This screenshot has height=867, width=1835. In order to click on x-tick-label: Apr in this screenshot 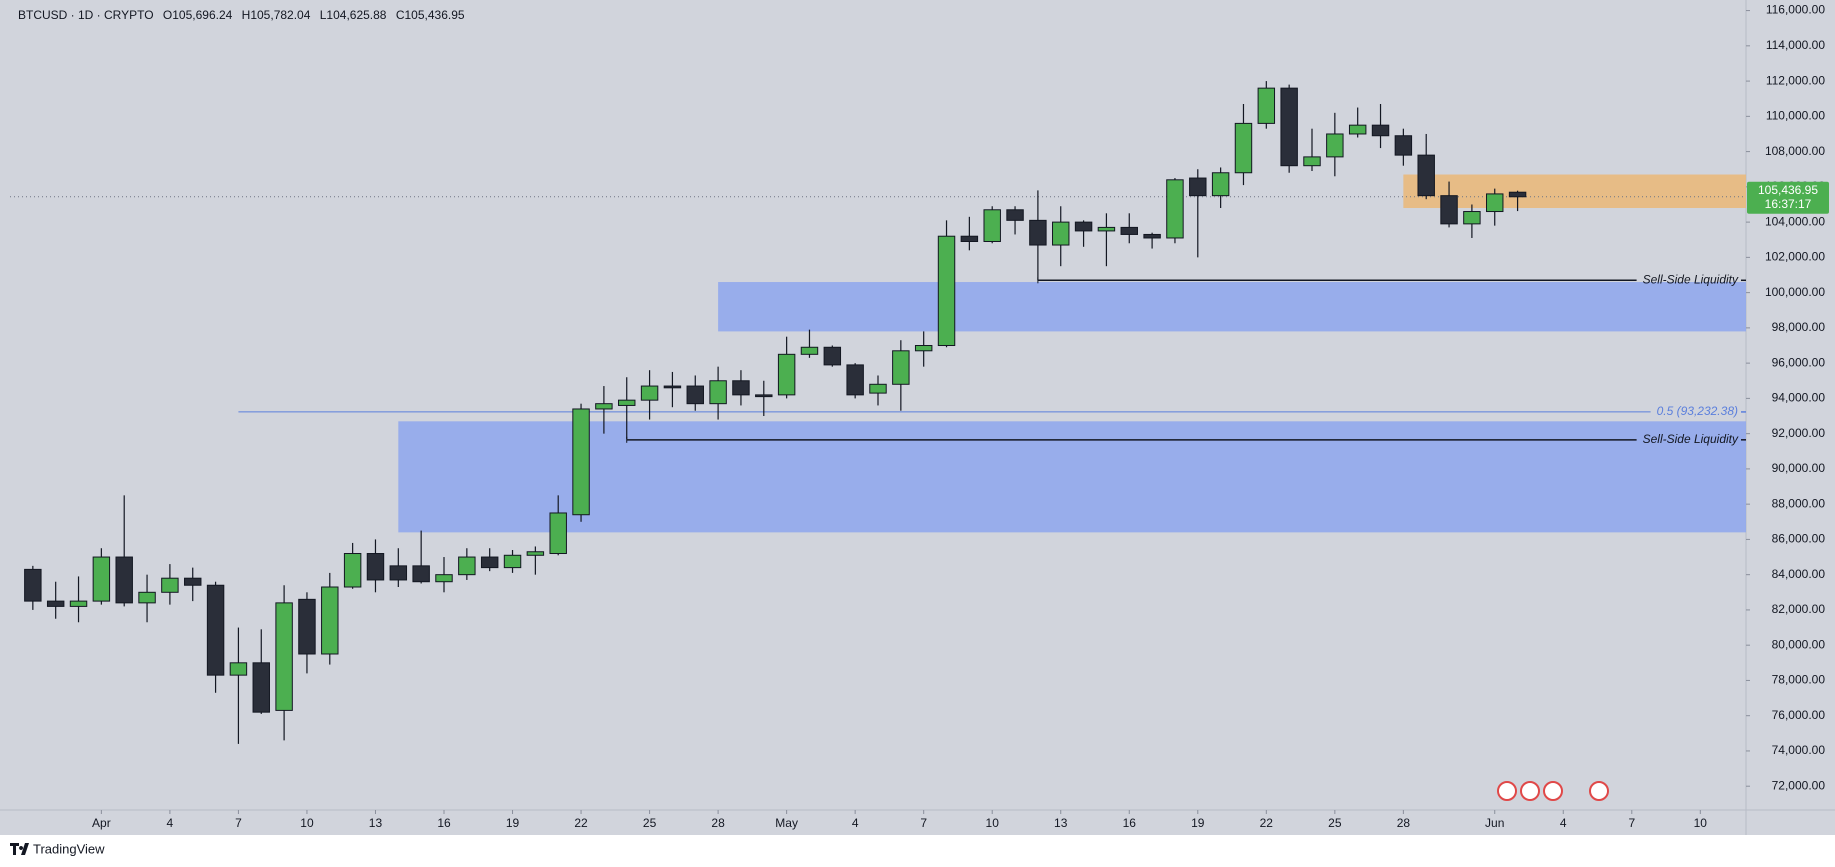, I will do `click(101, 823)`.